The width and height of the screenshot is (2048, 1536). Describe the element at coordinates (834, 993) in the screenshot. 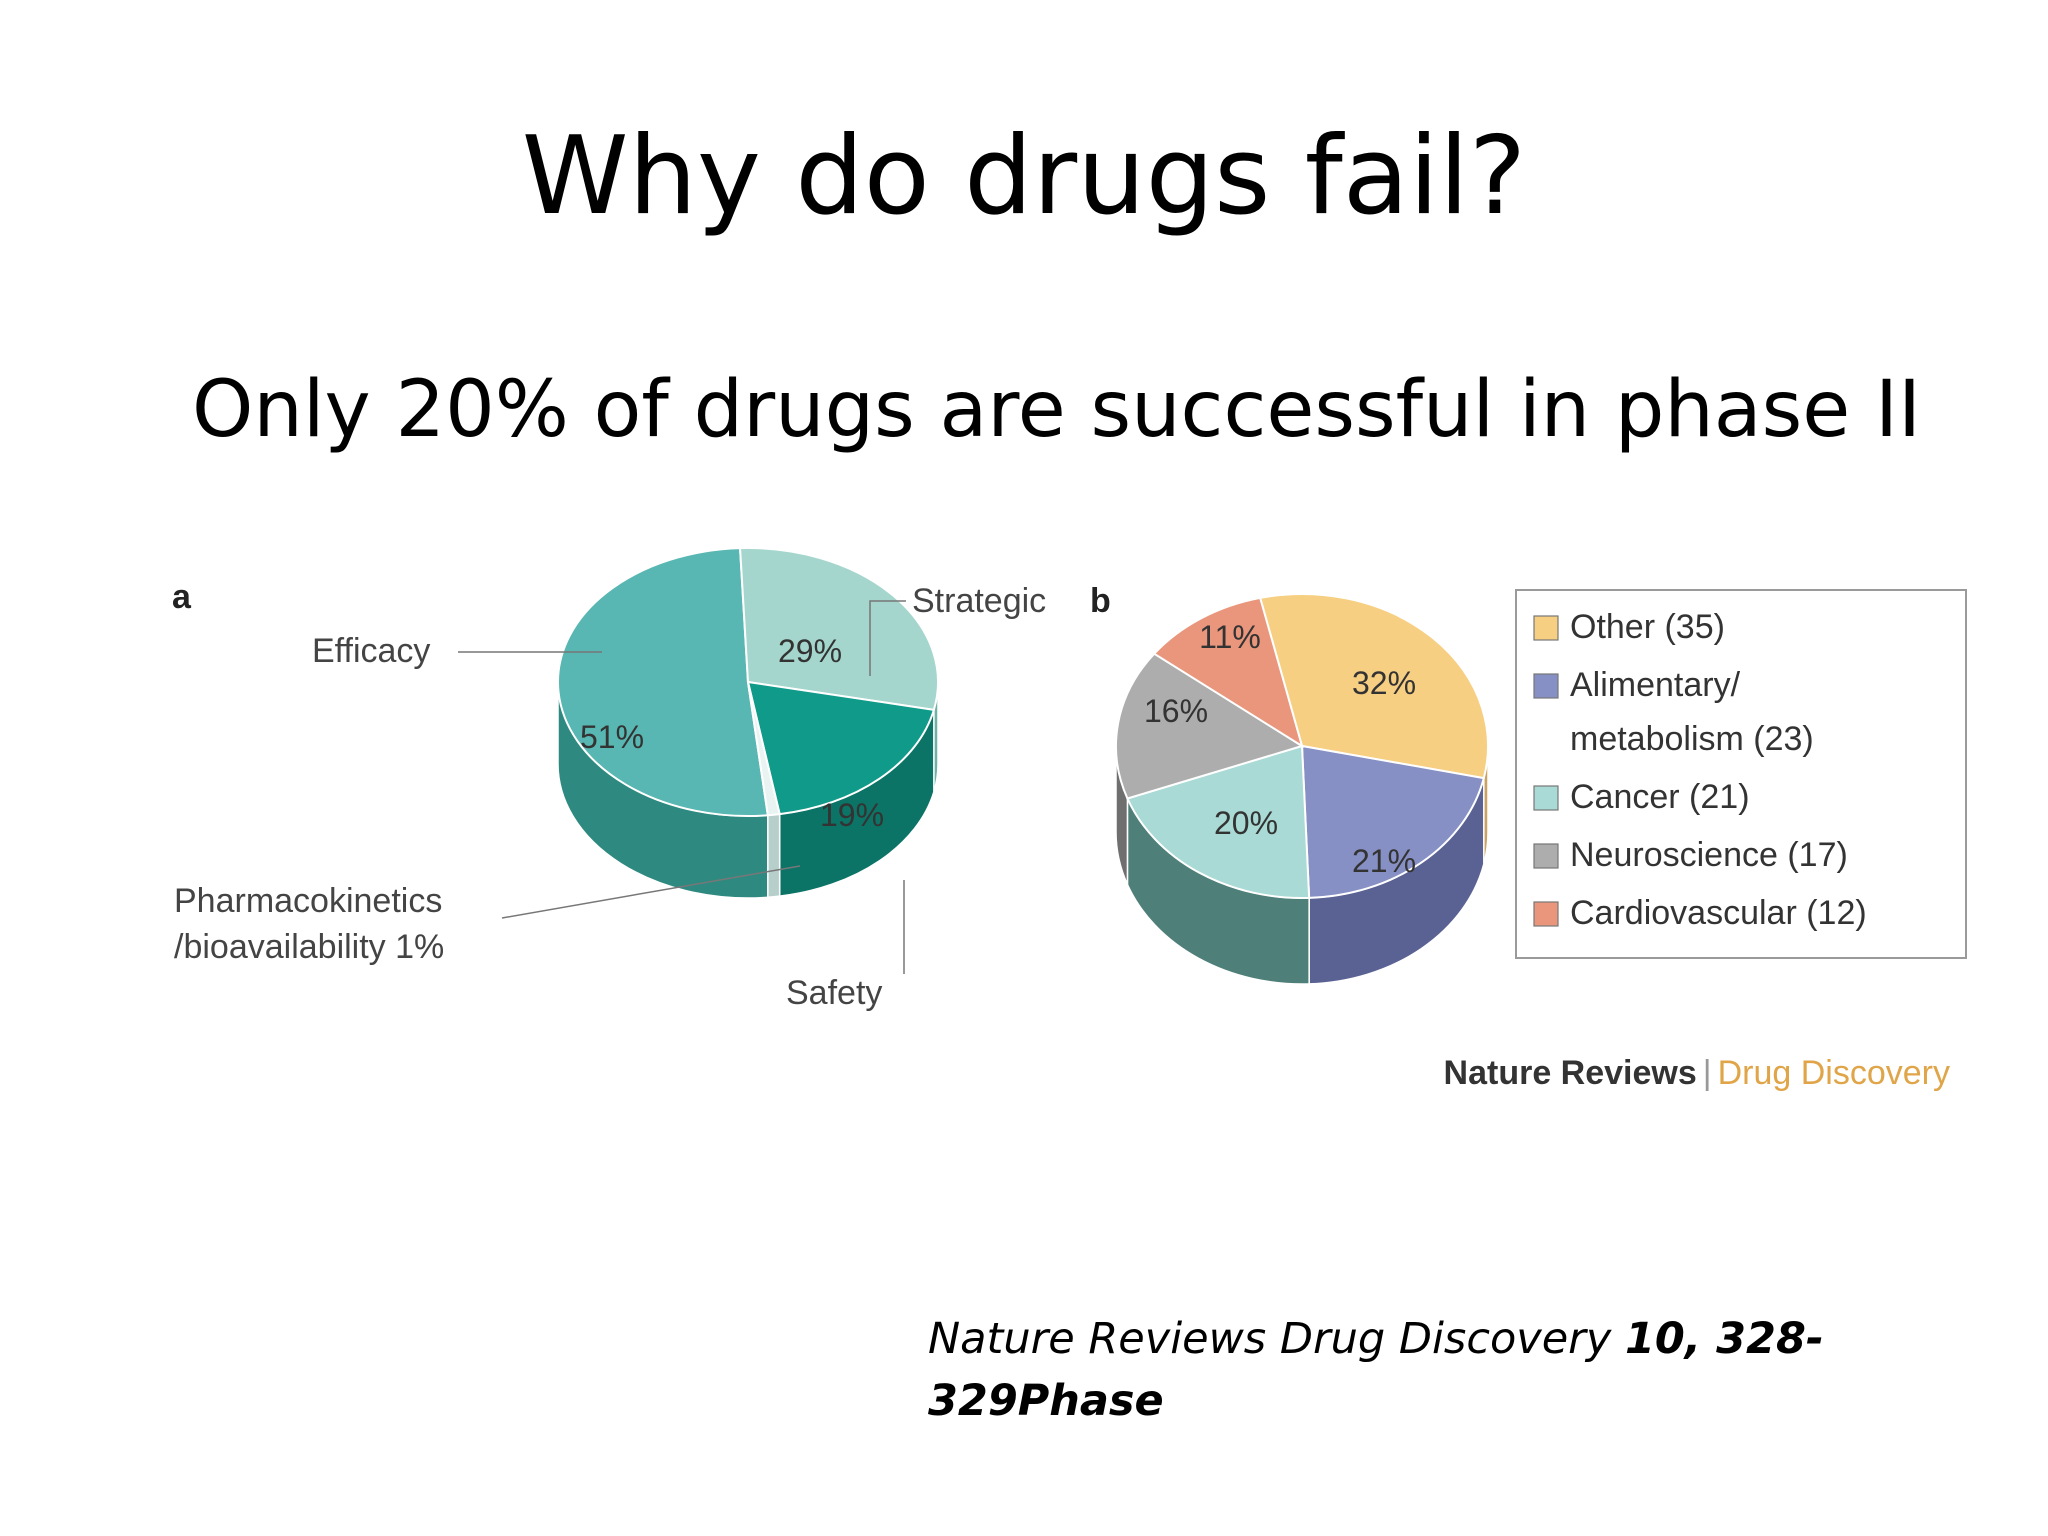

I see `chart-a-callout-safety: Safety` at that location.